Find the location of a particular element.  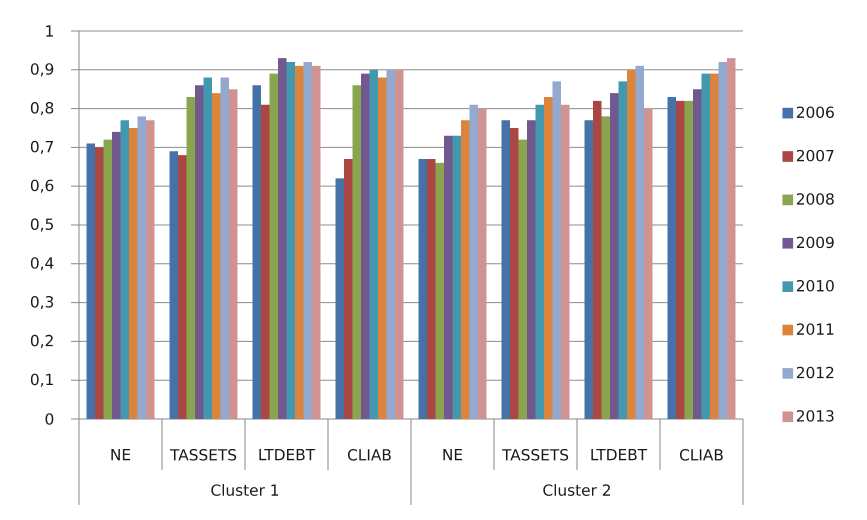

y-tick-label: 0,2 is located at coordinates (41, 341).